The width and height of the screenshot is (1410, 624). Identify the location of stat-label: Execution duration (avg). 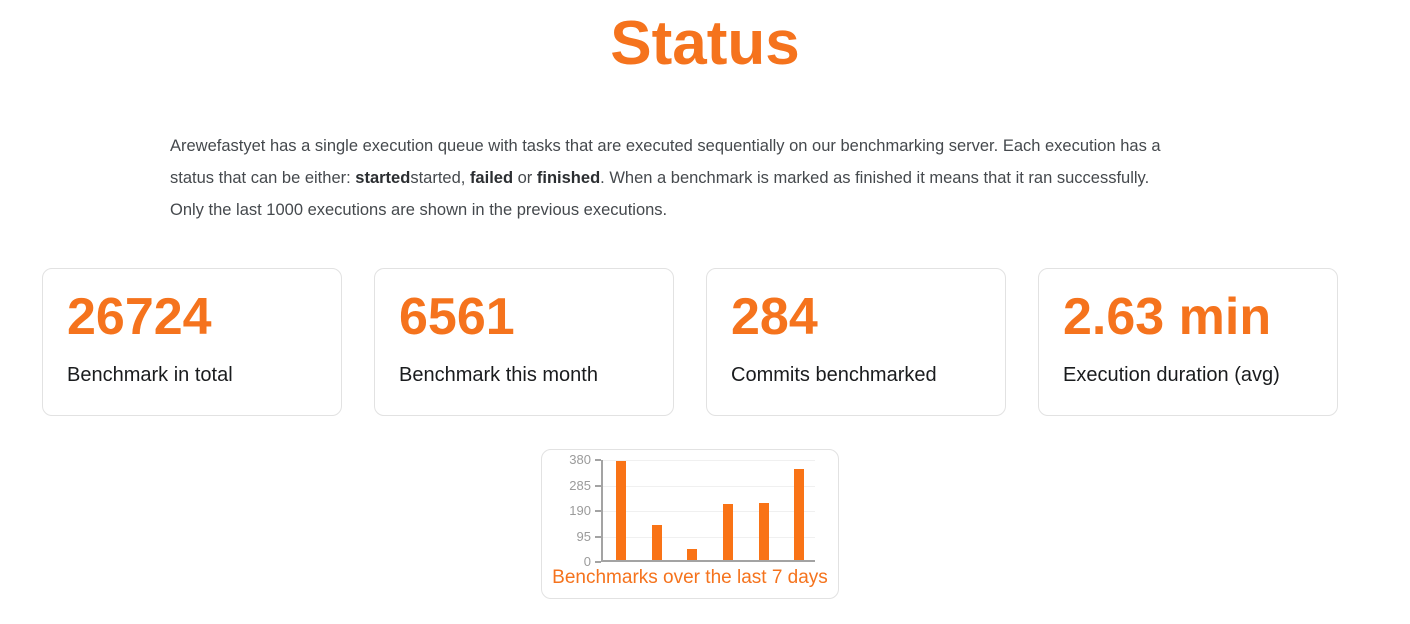
(1171, 375).